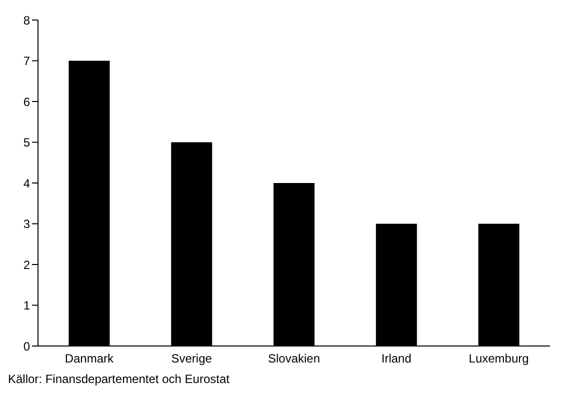  Describe the element at coordinates (26, 61) in the screenshot. I see `y-tick-label: 7` at that location.